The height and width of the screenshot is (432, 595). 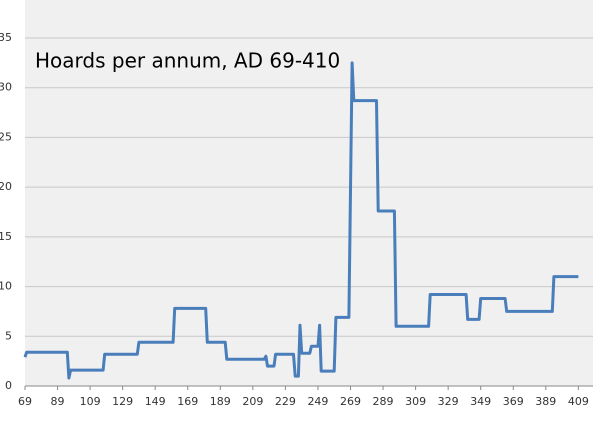 What do you see at coordinates (415, 401) in the screenshot?
I see `x-tick-label: 309` at bounding box center [415, 401].